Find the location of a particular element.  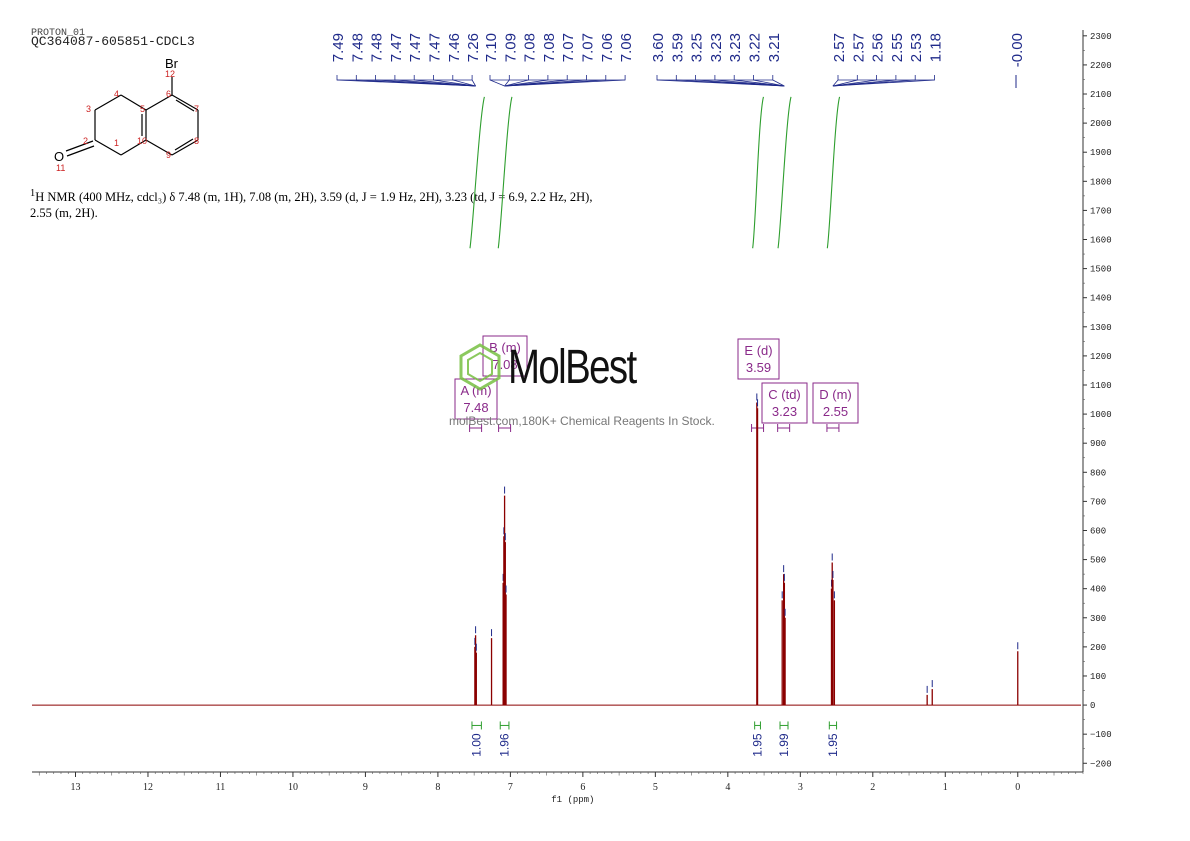

y-tick-label: 1200 is located at coordinates (1101, 357).